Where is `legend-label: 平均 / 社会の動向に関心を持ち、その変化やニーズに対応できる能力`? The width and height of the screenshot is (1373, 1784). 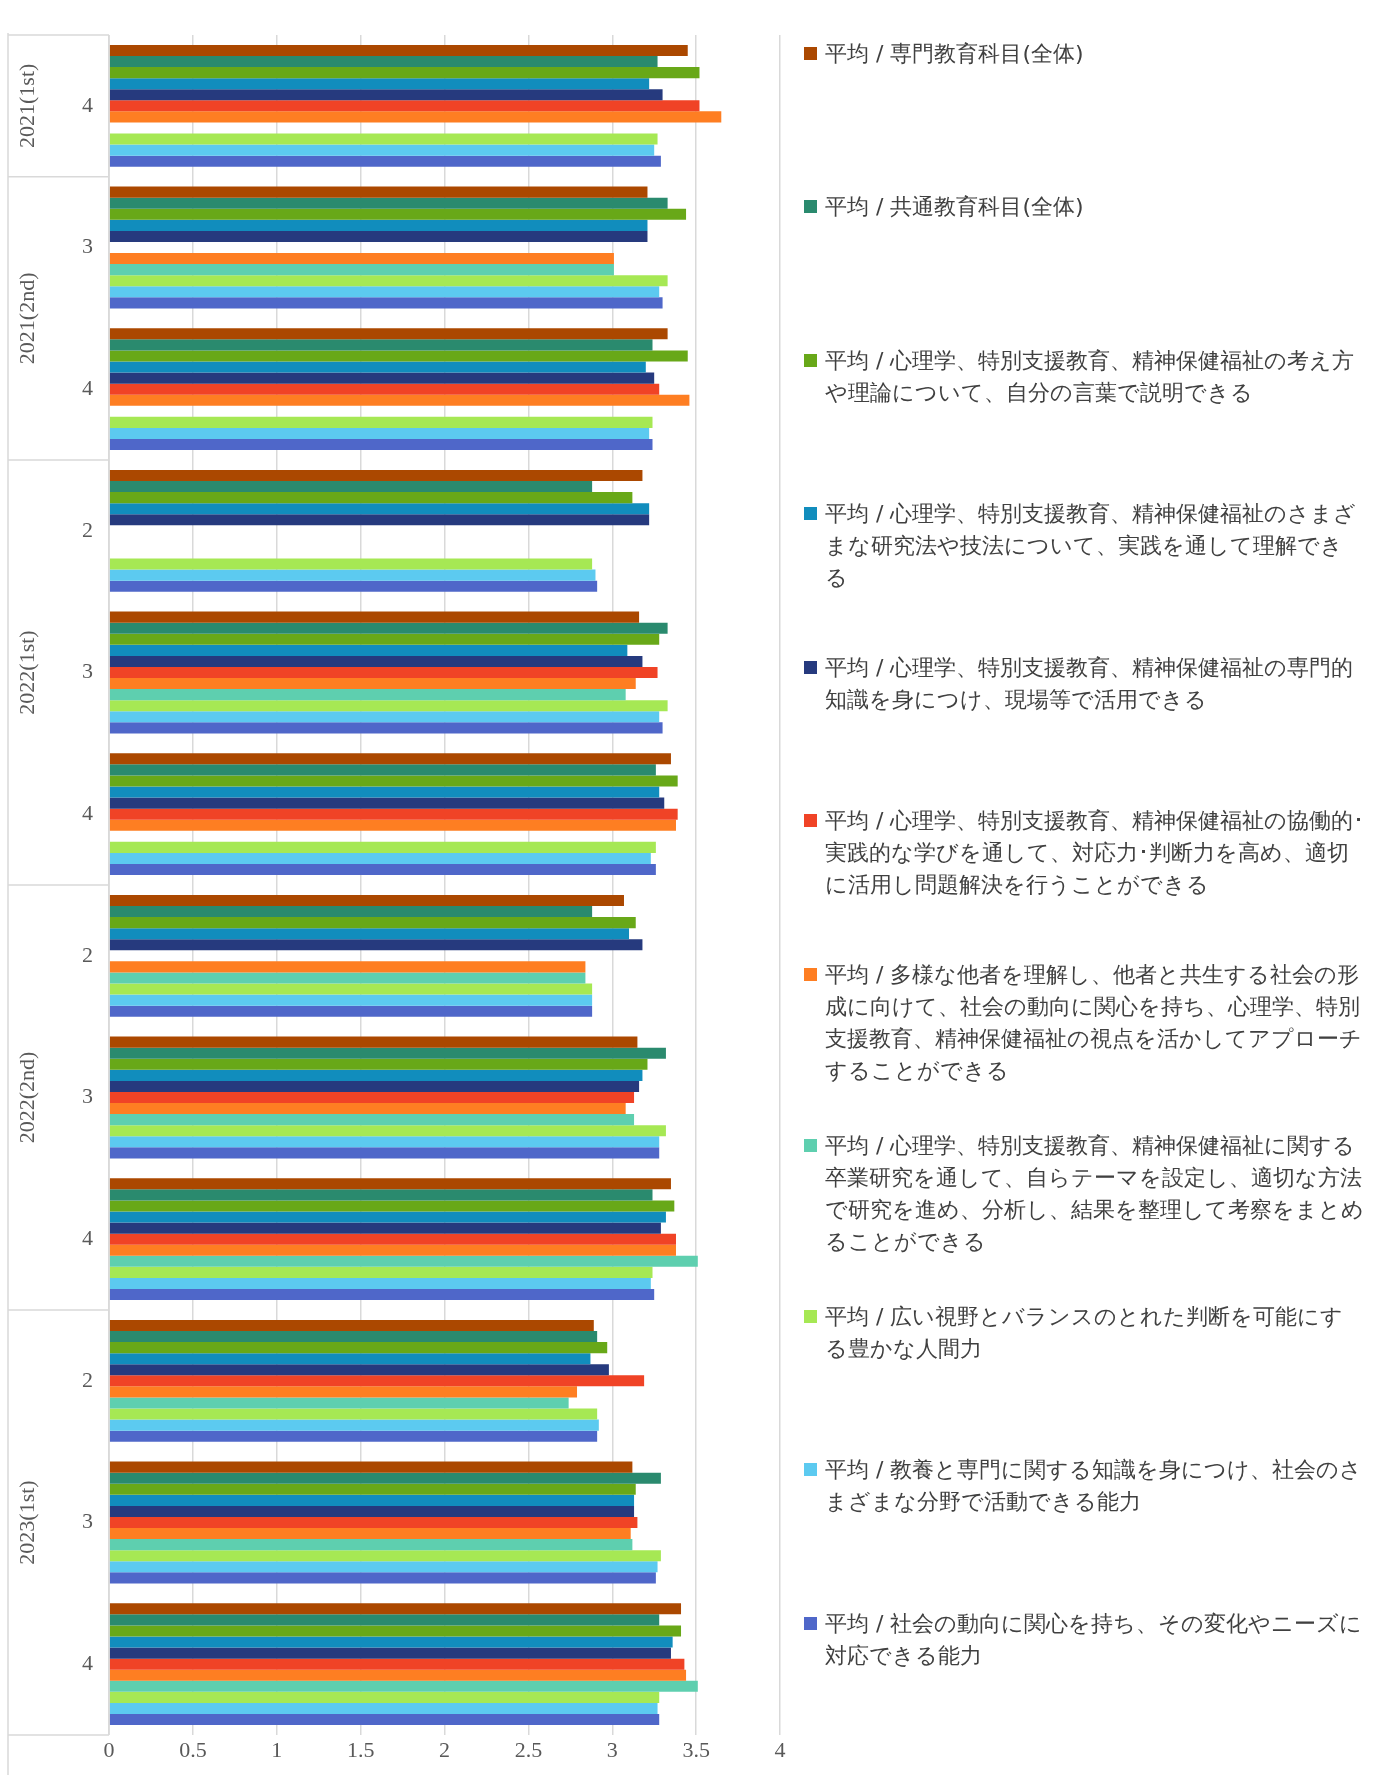
legend-label: 平均 / 社会の動向に関心を持ち、その変化やニーズに対応できる能力 is located at coordinates (1094, 1639).